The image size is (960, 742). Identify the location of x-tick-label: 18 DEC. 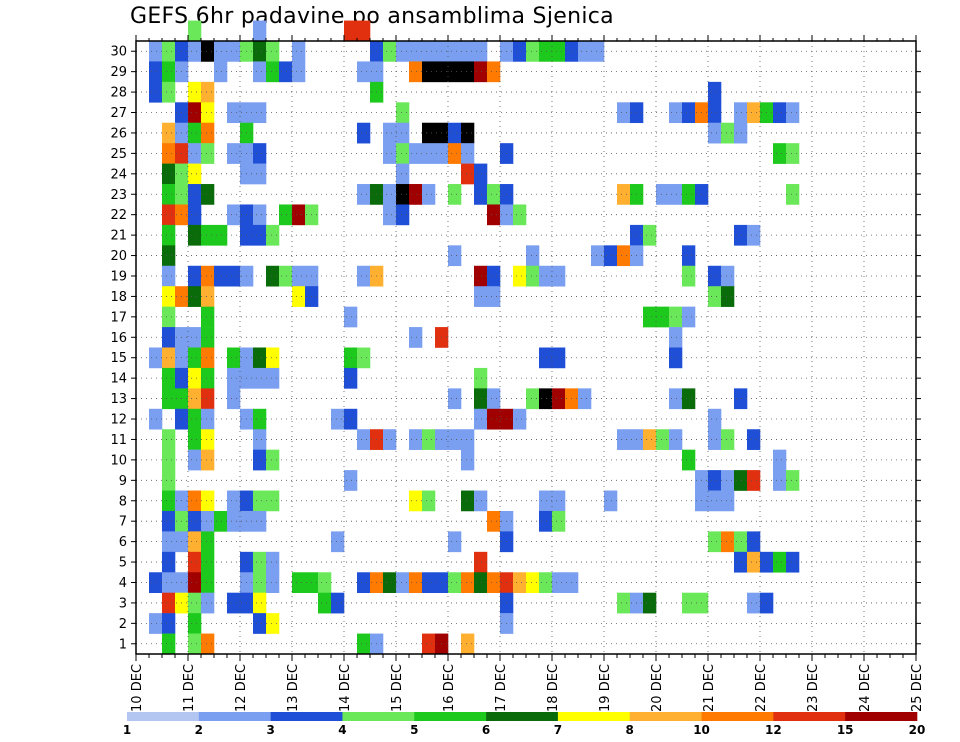
(553, 688).